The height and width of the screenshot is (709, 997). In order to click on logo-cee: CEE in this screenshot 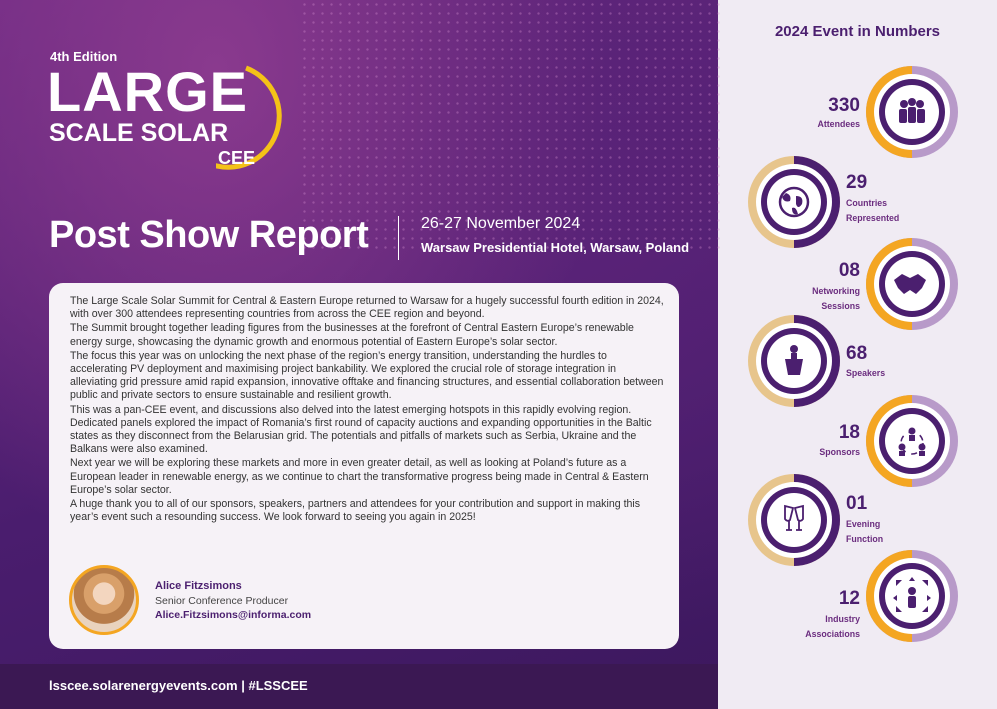, I will do `click(237, 158)`.